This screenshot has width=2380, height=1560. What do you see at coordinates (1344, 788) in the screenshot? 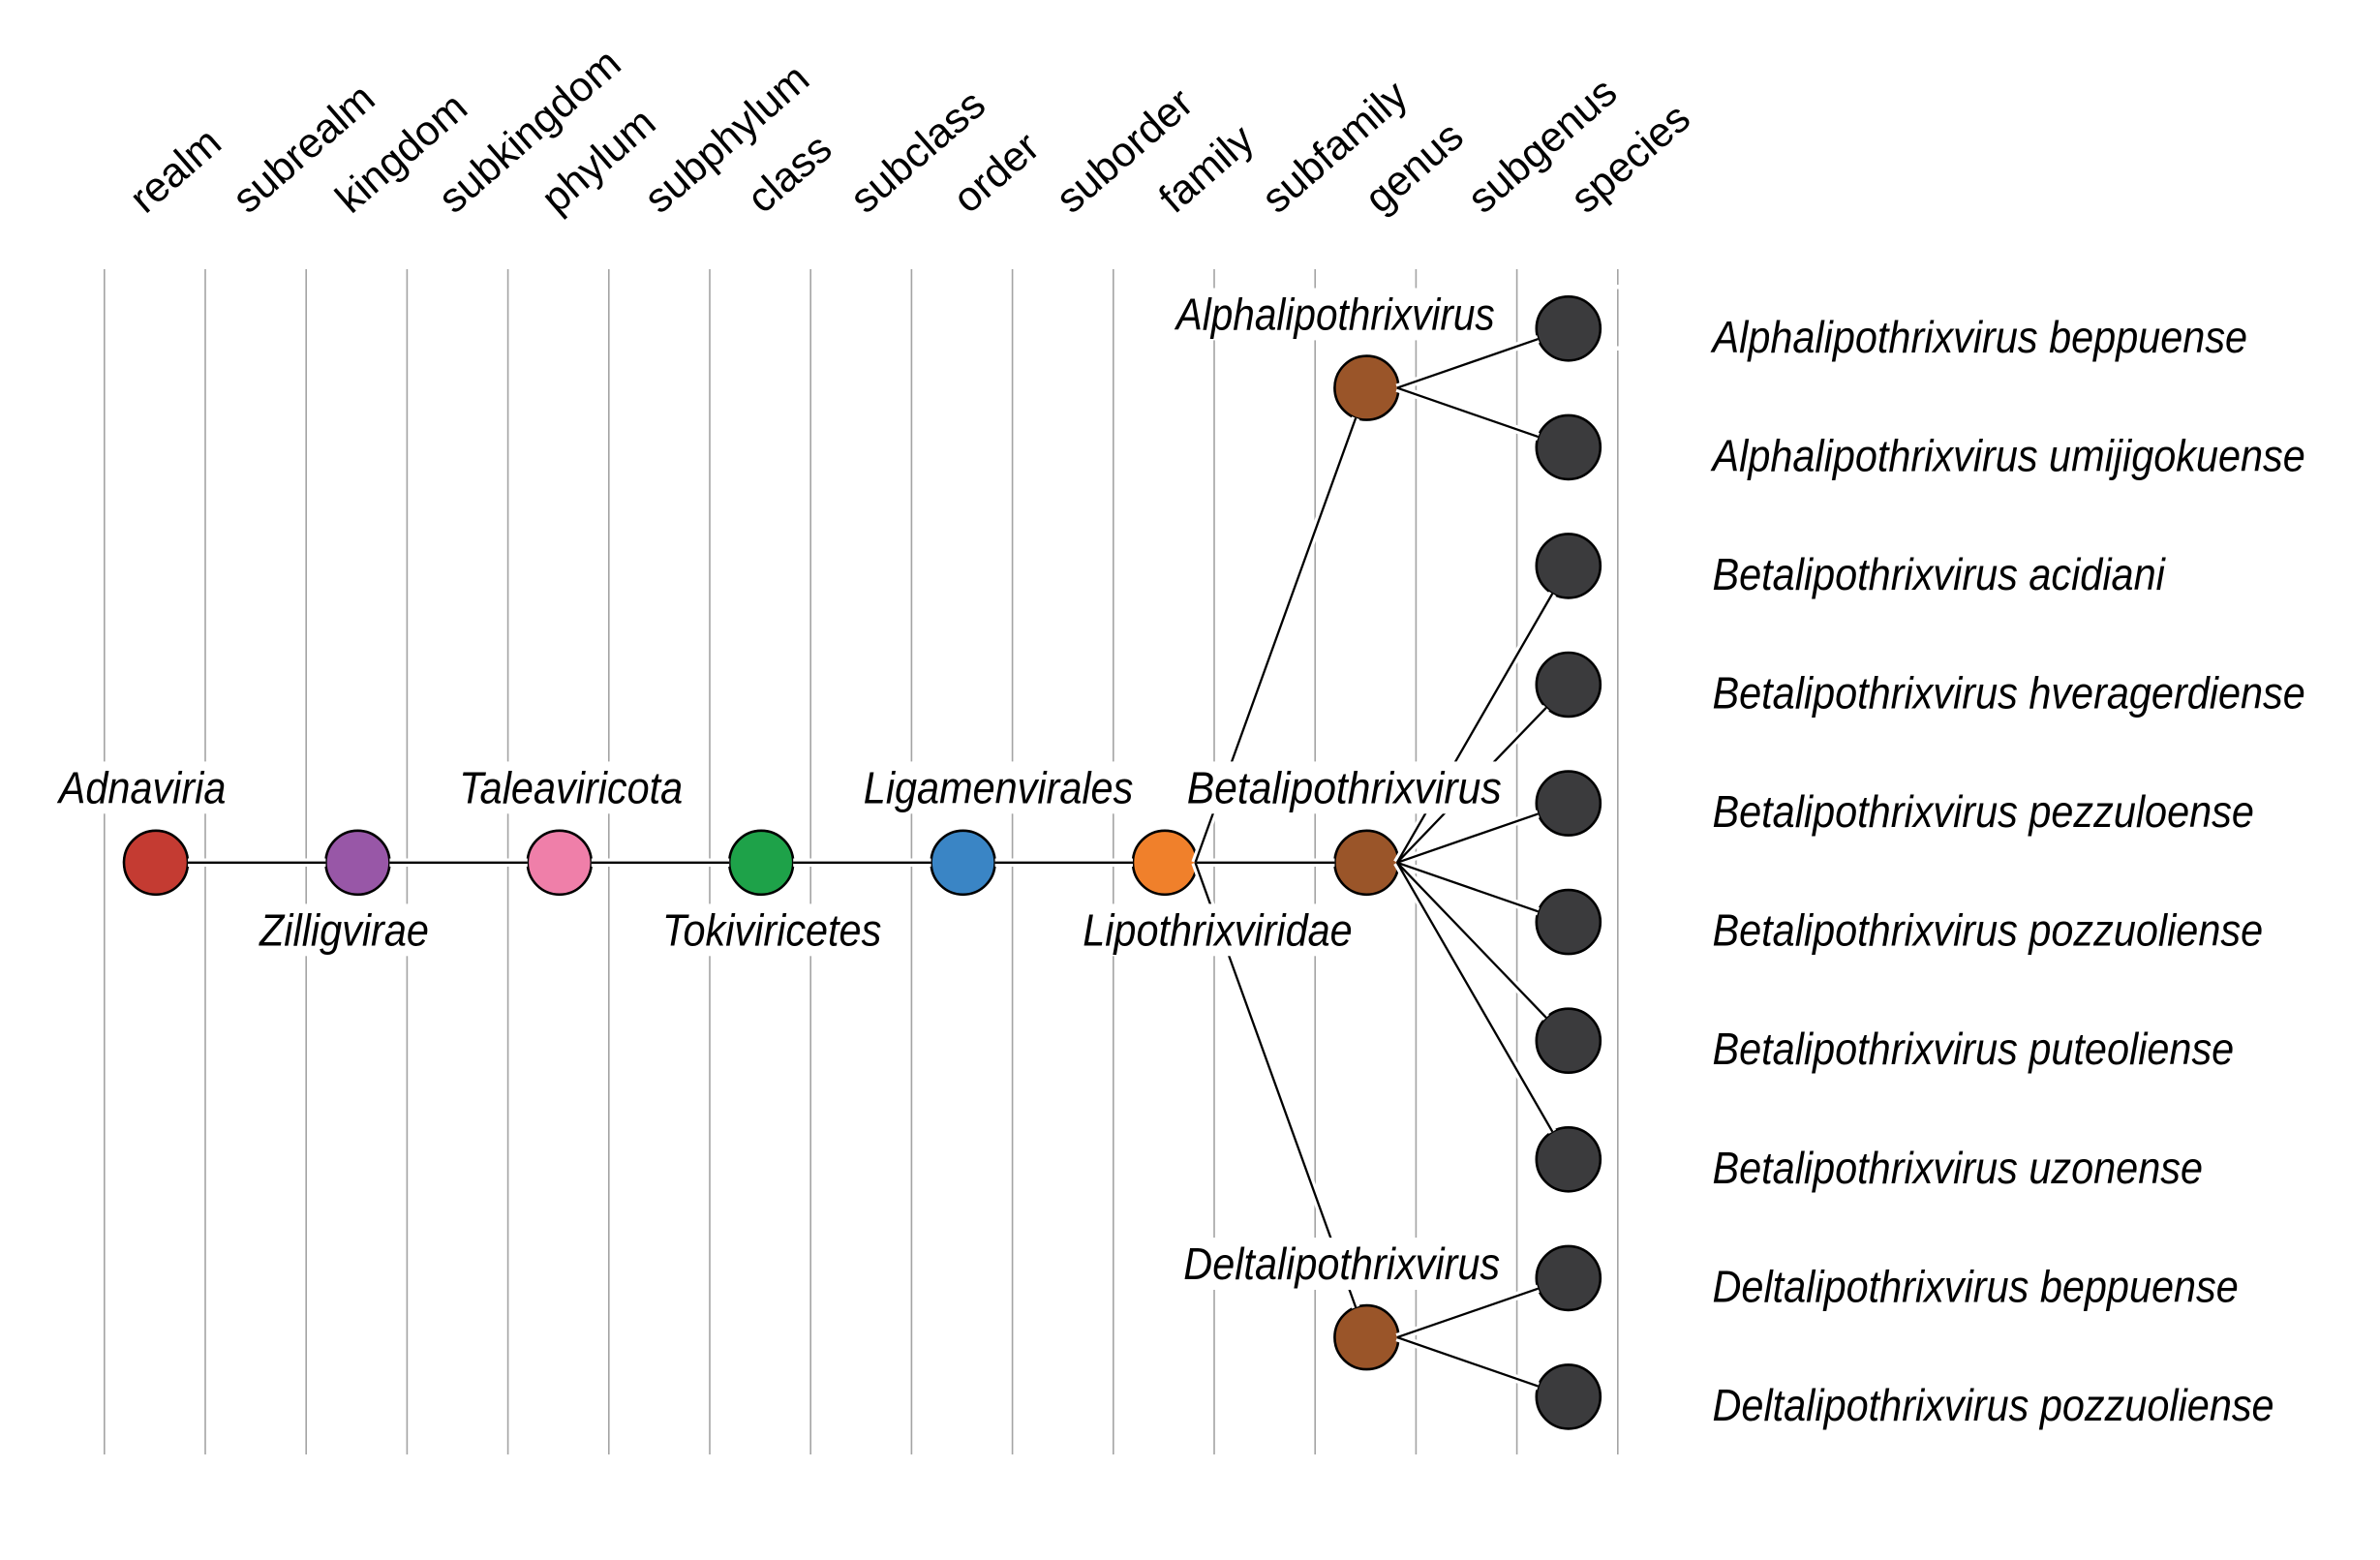
I see `svg-text: Betalipothrixvirus` at bounding box center [1344, 788].